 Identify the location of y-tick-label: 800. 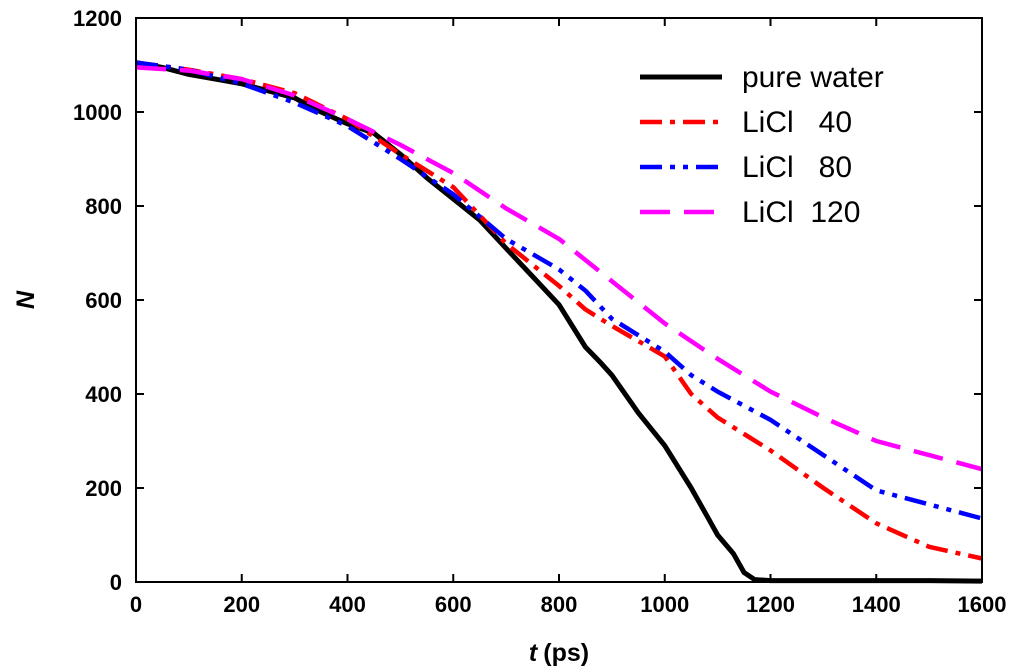
(103, 206).